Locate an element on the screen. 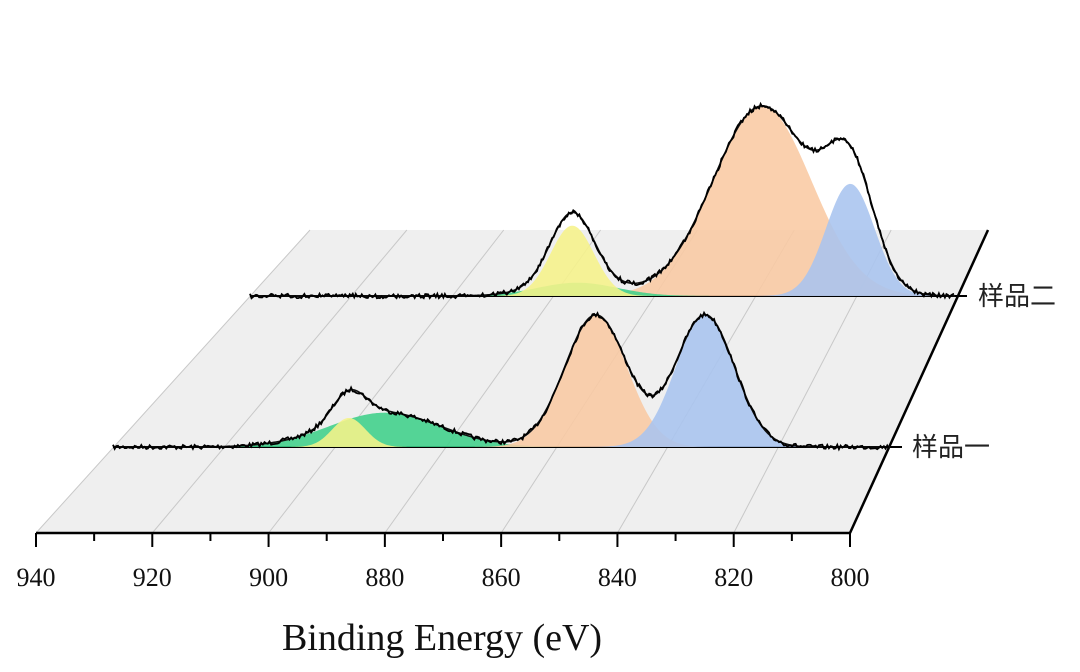 The height and width of the screenshot is (672, 1080). x-tick-label: 860 is located at coordinates (501, 577).